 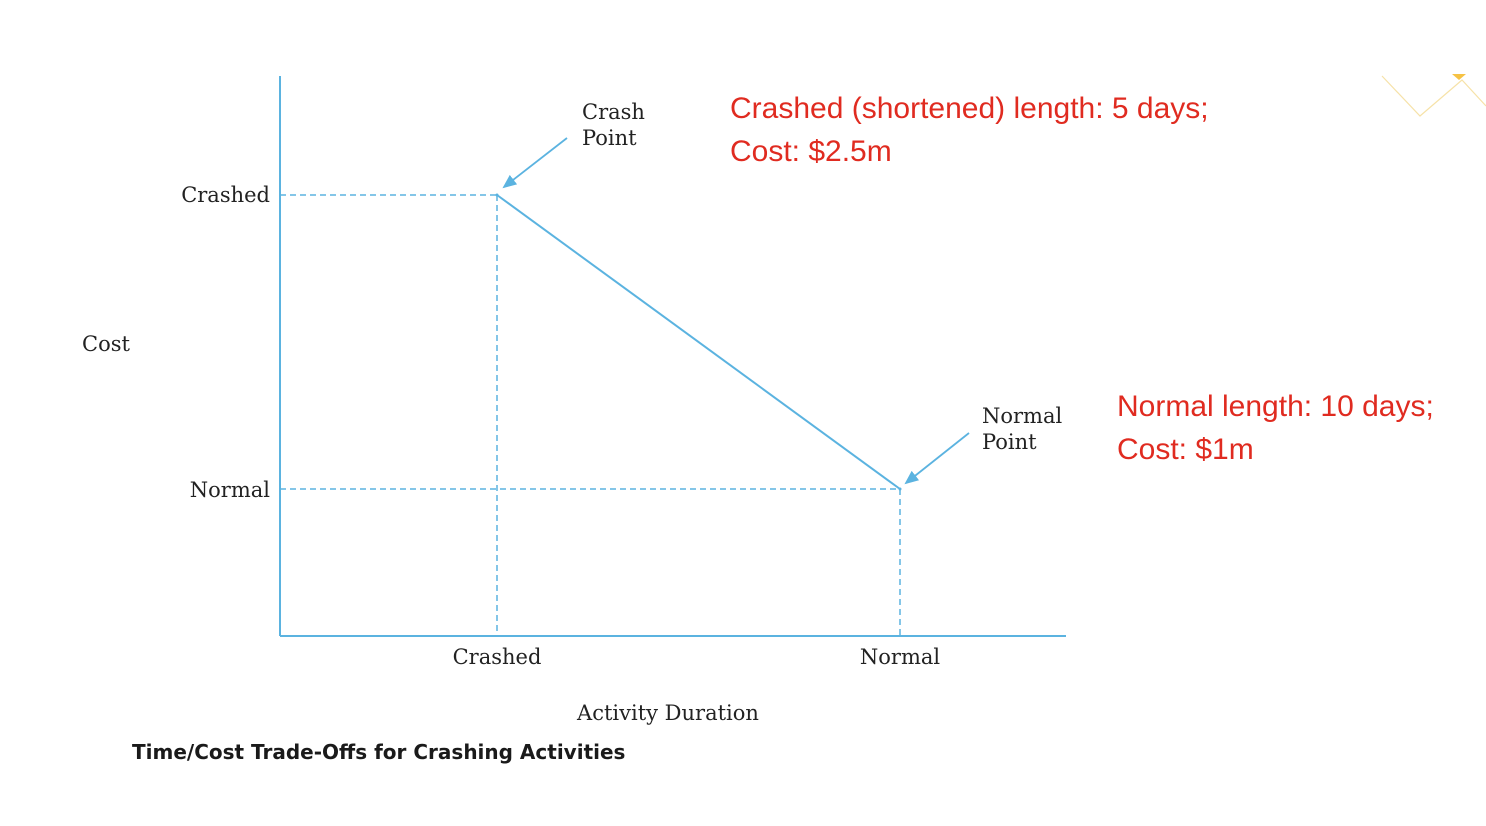 I want to click on annotation-line: Cost: $1m, so click(x=1185, y=449).